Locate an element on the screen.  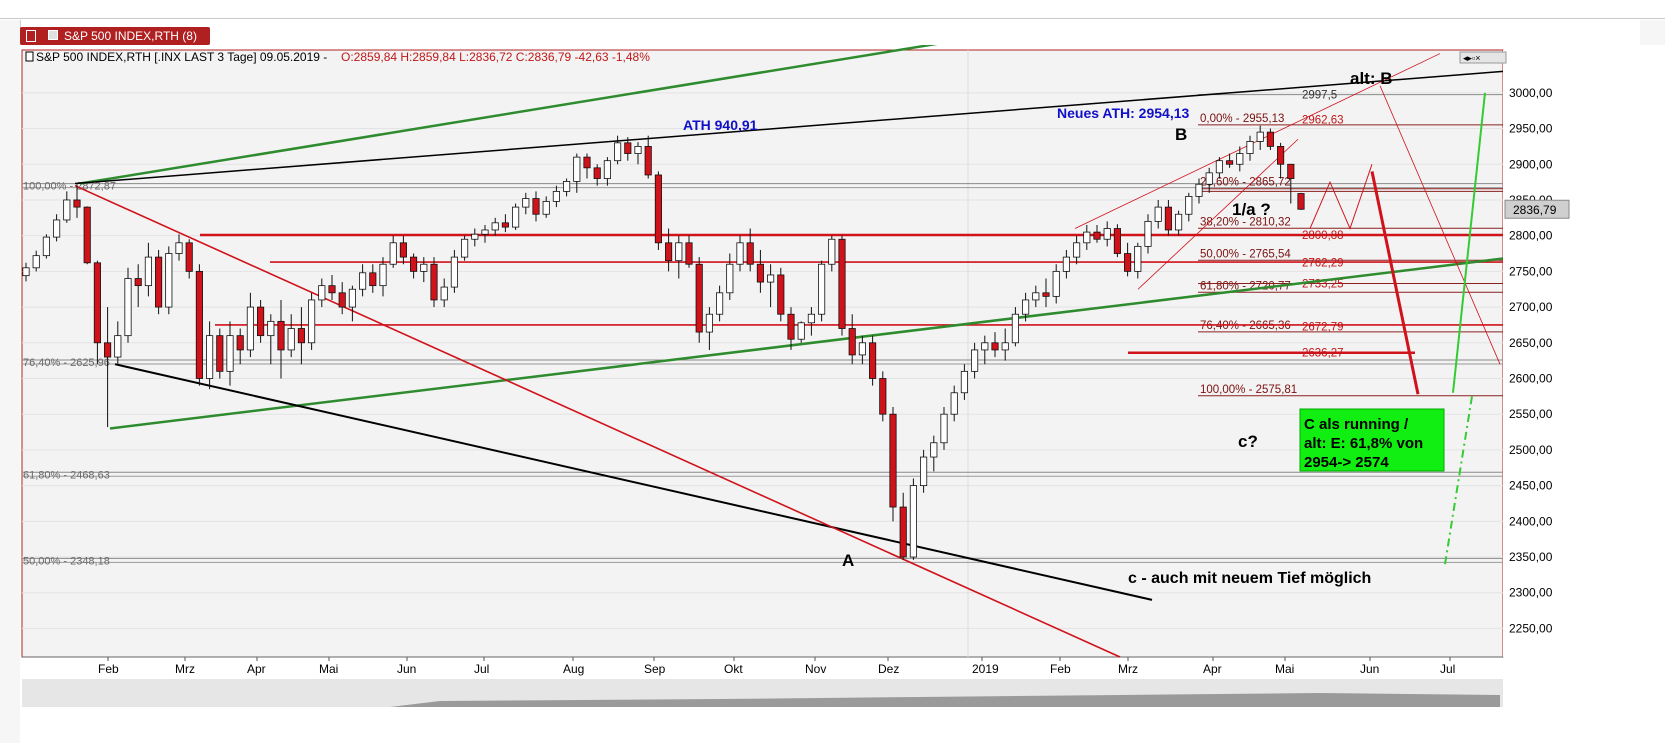
fib-right-label: 50,00% - 2765,54 is located at coordinates (1245, 254).